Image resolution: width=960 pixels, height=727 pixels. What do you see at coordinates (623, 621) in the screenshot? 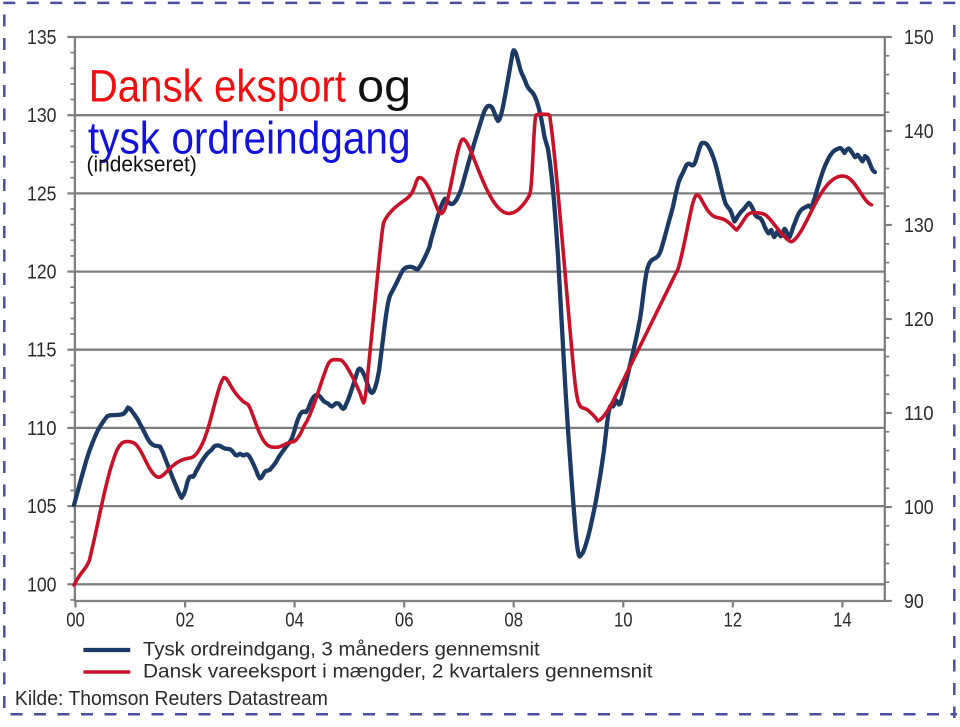
I see `svg-text: 10` at bounding box center [623, 621].